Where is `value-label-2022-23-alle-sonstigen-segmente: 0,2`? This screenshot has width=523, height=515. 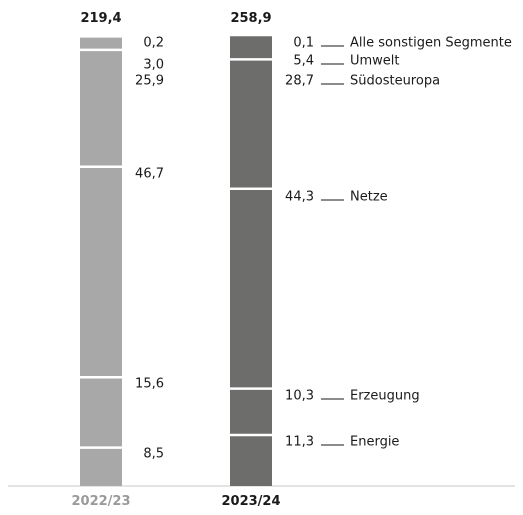 value-label-2022-23-alle-sonstigen-segmente: 0,2 is located at coordinates (153, 43).